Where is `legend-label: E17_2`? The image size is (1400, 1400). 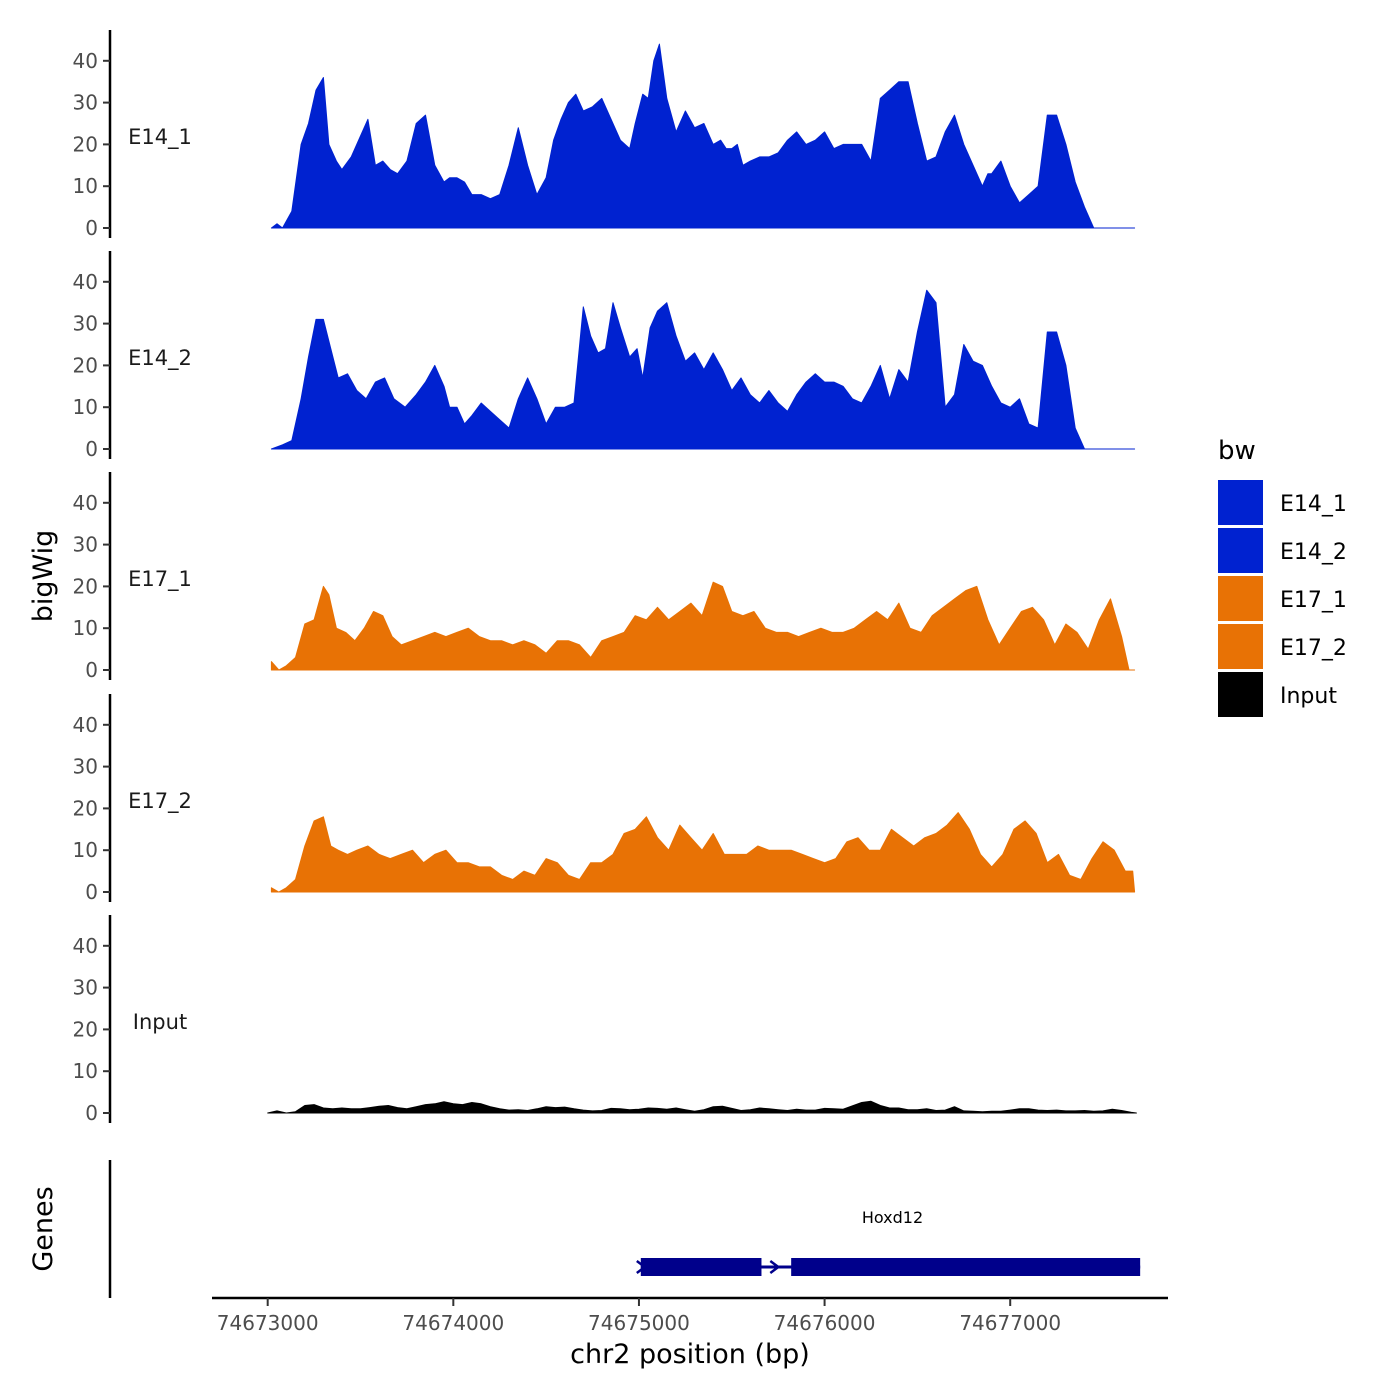 legend-label: E17_2 is located at coordinates (1313, 648).